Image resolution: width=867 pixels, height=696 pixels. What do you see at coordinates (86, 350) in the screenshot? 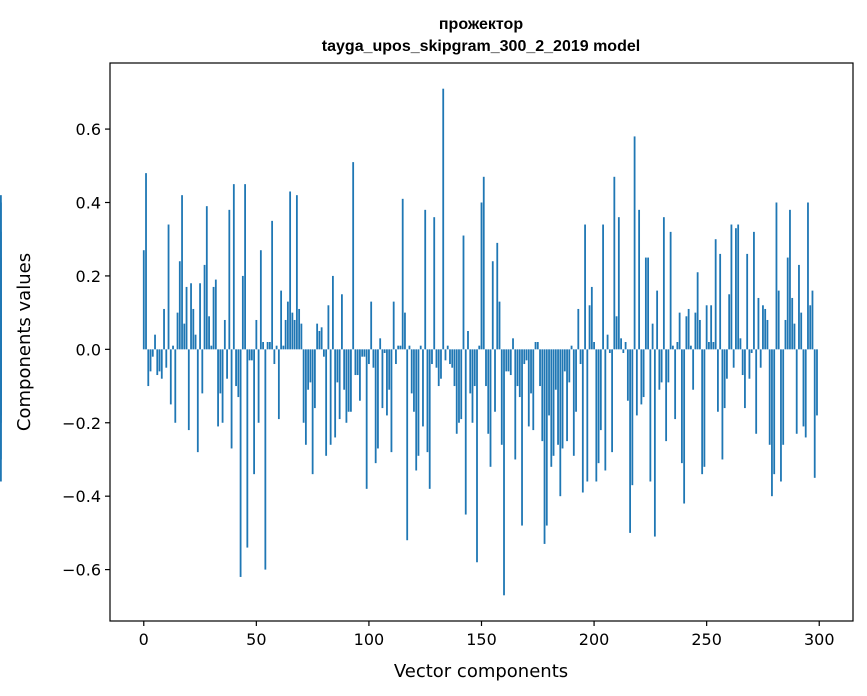
I see `y-axis-ticks: −0.6 −0.4 −0.2 0.0 0.2 0.4 0.6` at bounding box center [86, 350].